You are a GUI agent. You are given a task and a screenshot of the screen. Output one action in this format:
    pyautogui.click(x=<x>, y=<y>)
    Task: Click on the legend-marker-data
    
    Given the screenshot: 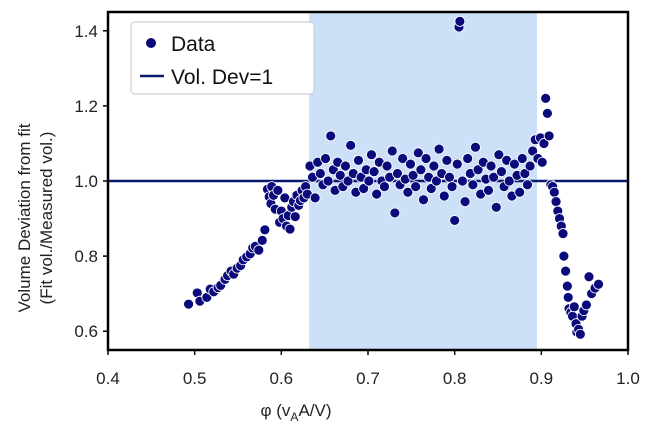 What is the action you would take?
    pyautogui.click(x=151, y=43)
    